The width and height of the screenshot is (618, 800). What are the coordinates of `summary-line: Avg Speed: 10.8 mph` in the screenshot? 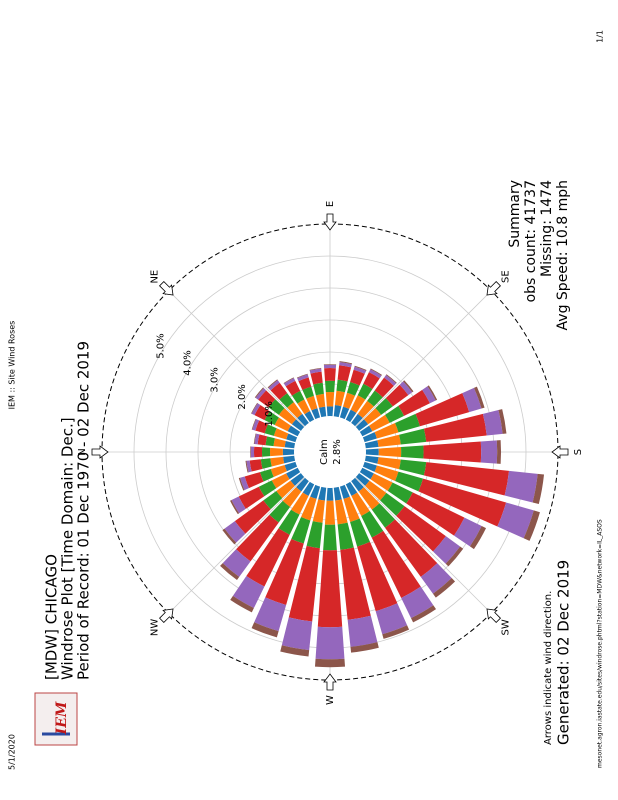 It's located at (563, 255).